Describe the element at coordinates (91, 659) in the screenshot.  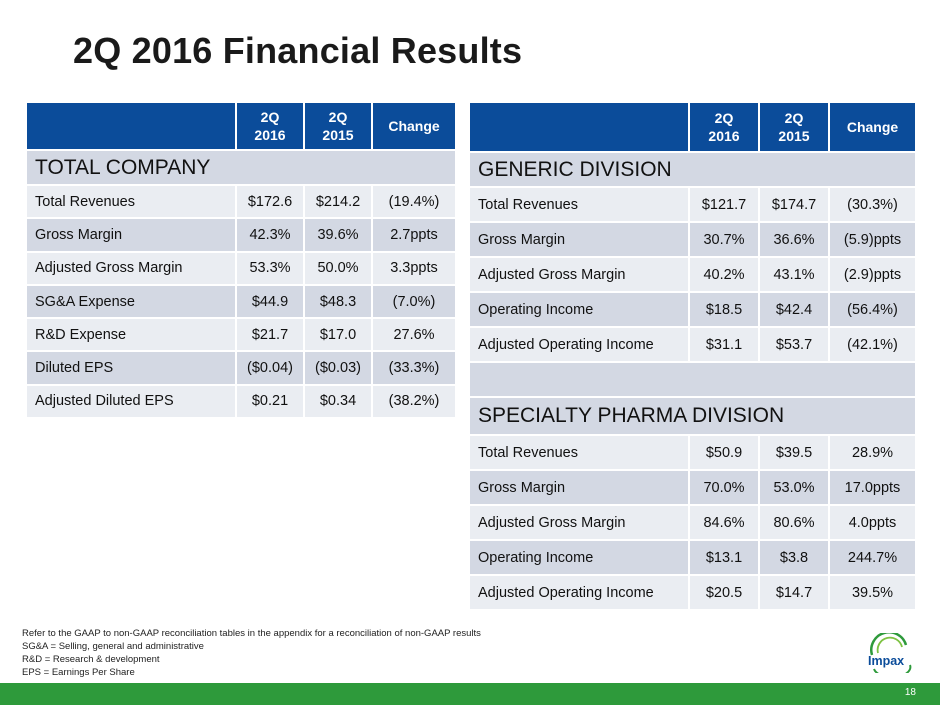
I see `footnote-rd: R&D = Research & development` at that location.